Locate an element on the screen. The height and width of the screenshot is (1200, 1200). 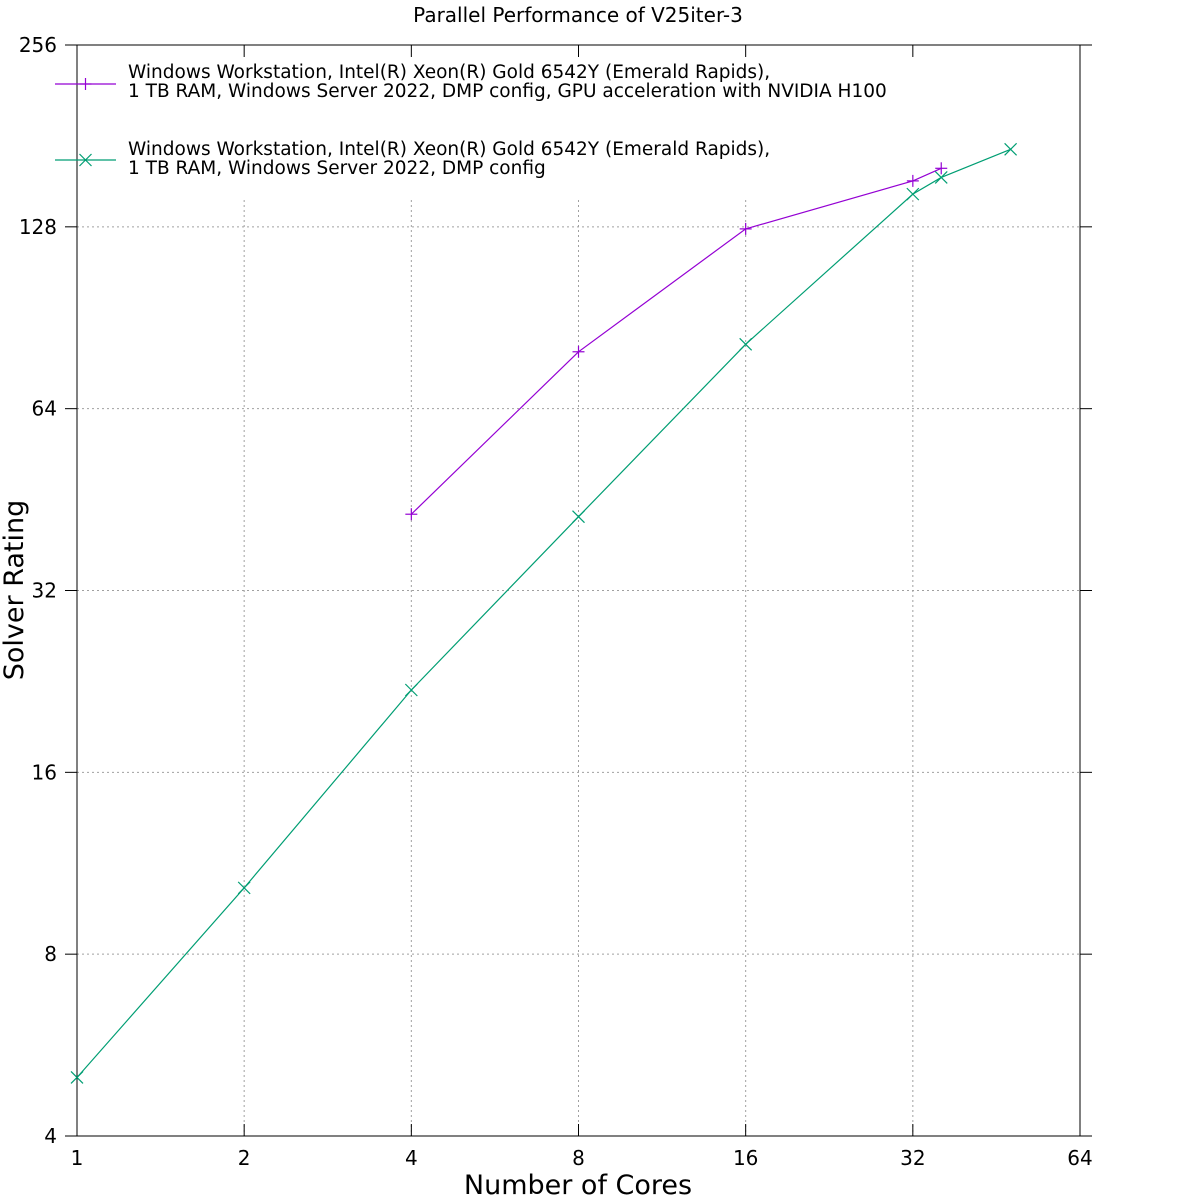
x-tick-label: 64 is located at coordinates (1079, 1158).